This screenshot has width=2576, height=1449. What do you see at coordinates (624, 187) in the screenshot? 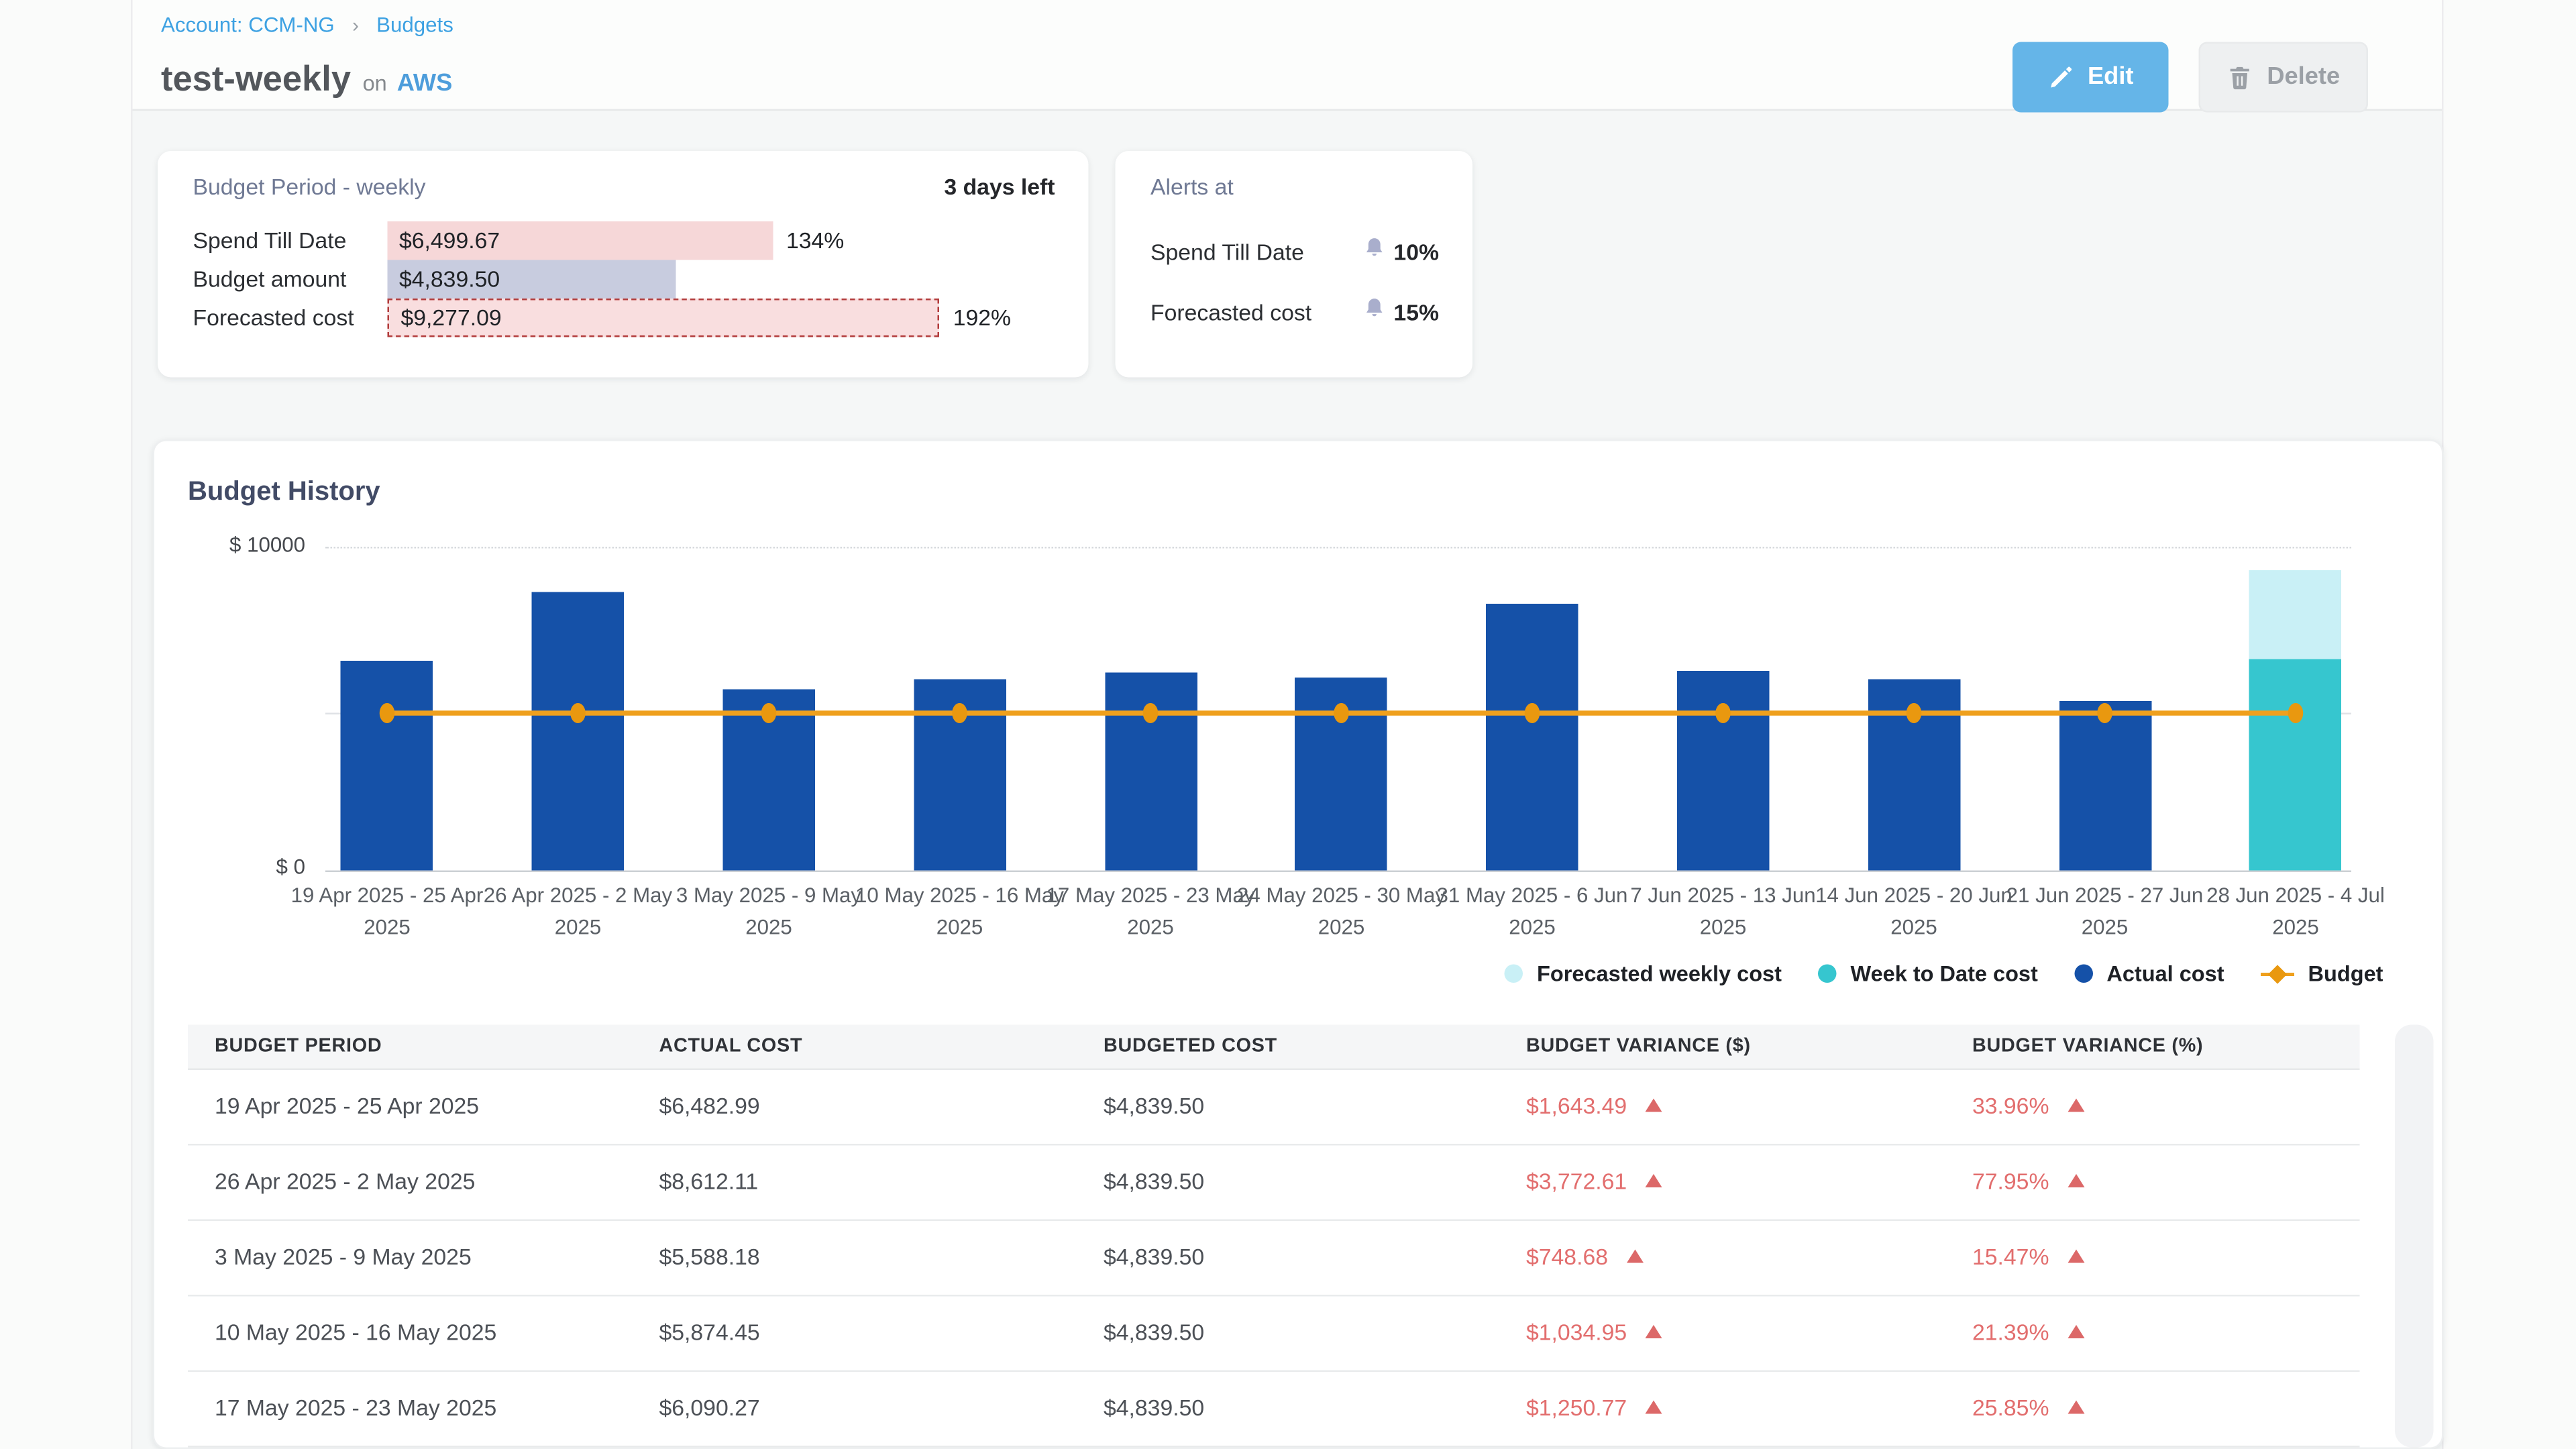
I see `budget-period-card-head: Budget Period - weekly 3 days left` at bounding box center [624, 187].